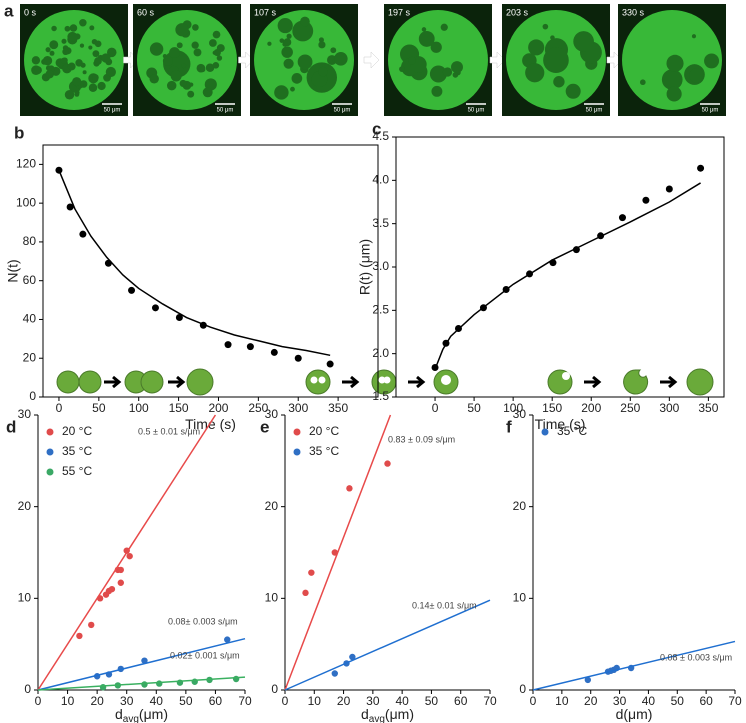  What do you see at coordinates (376, 128) in the screenshot?
I see `panel-label: c` at bounding box center [376, 128].